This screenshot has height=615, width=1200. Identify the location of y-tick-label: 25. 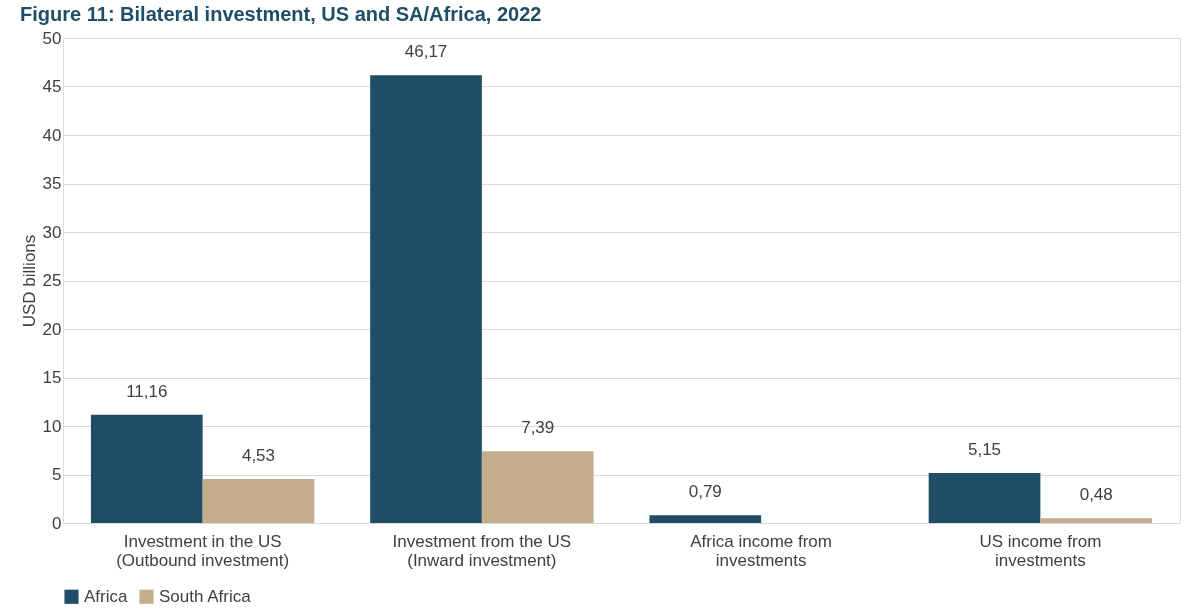
(52, 280).